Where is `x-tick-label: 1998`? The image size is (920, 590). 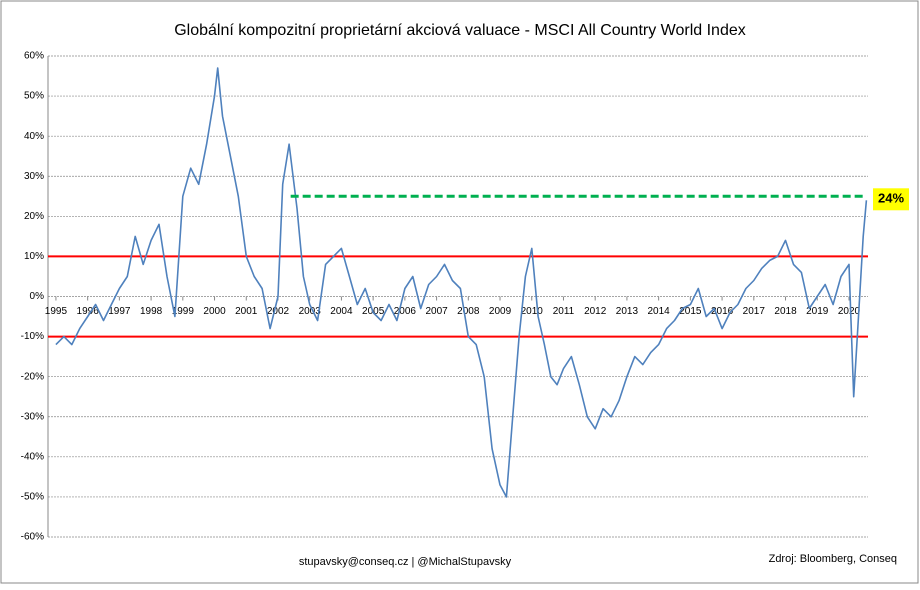
x-tick-label: 1998 is located at coordinates (151, 311).